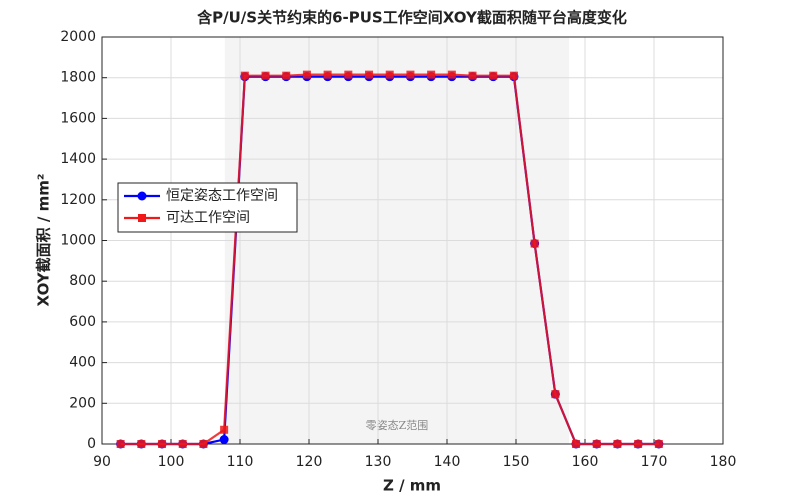 This screenshot has height=504, width=800. Describe the element at coordinates (654, 462) in the screenshot. I see `x-tick-label: 170` at that location.